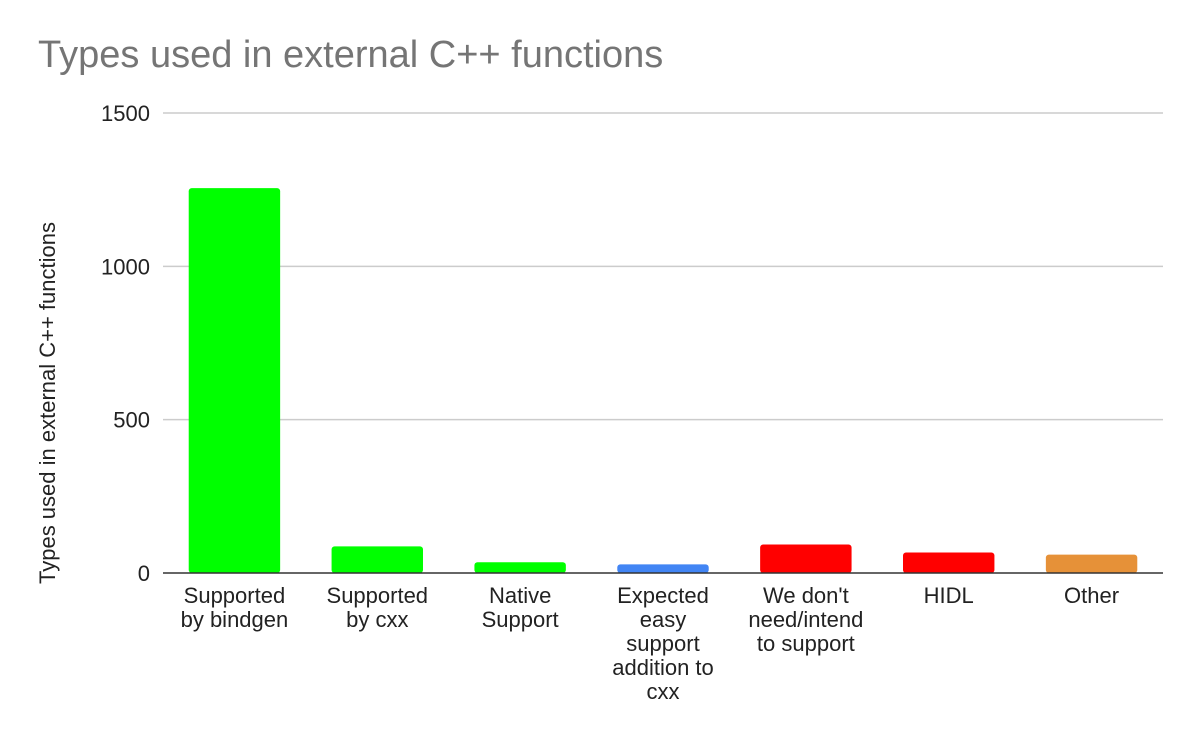 The width and height of the screenshot is (1200, 742). I want to click on x-category-label: Other, so click(1091, 595).